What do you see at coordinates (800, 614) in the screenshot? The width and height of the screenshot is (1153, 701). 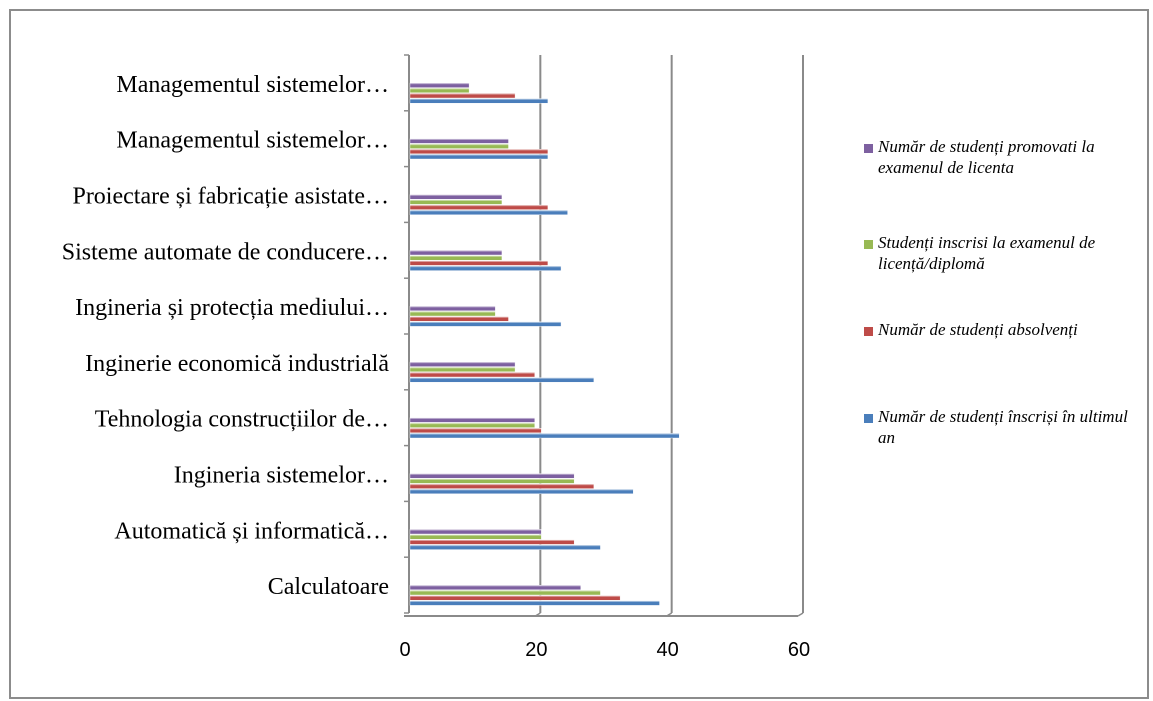 I see `gridline-floor` at bounding box center [800, 614].